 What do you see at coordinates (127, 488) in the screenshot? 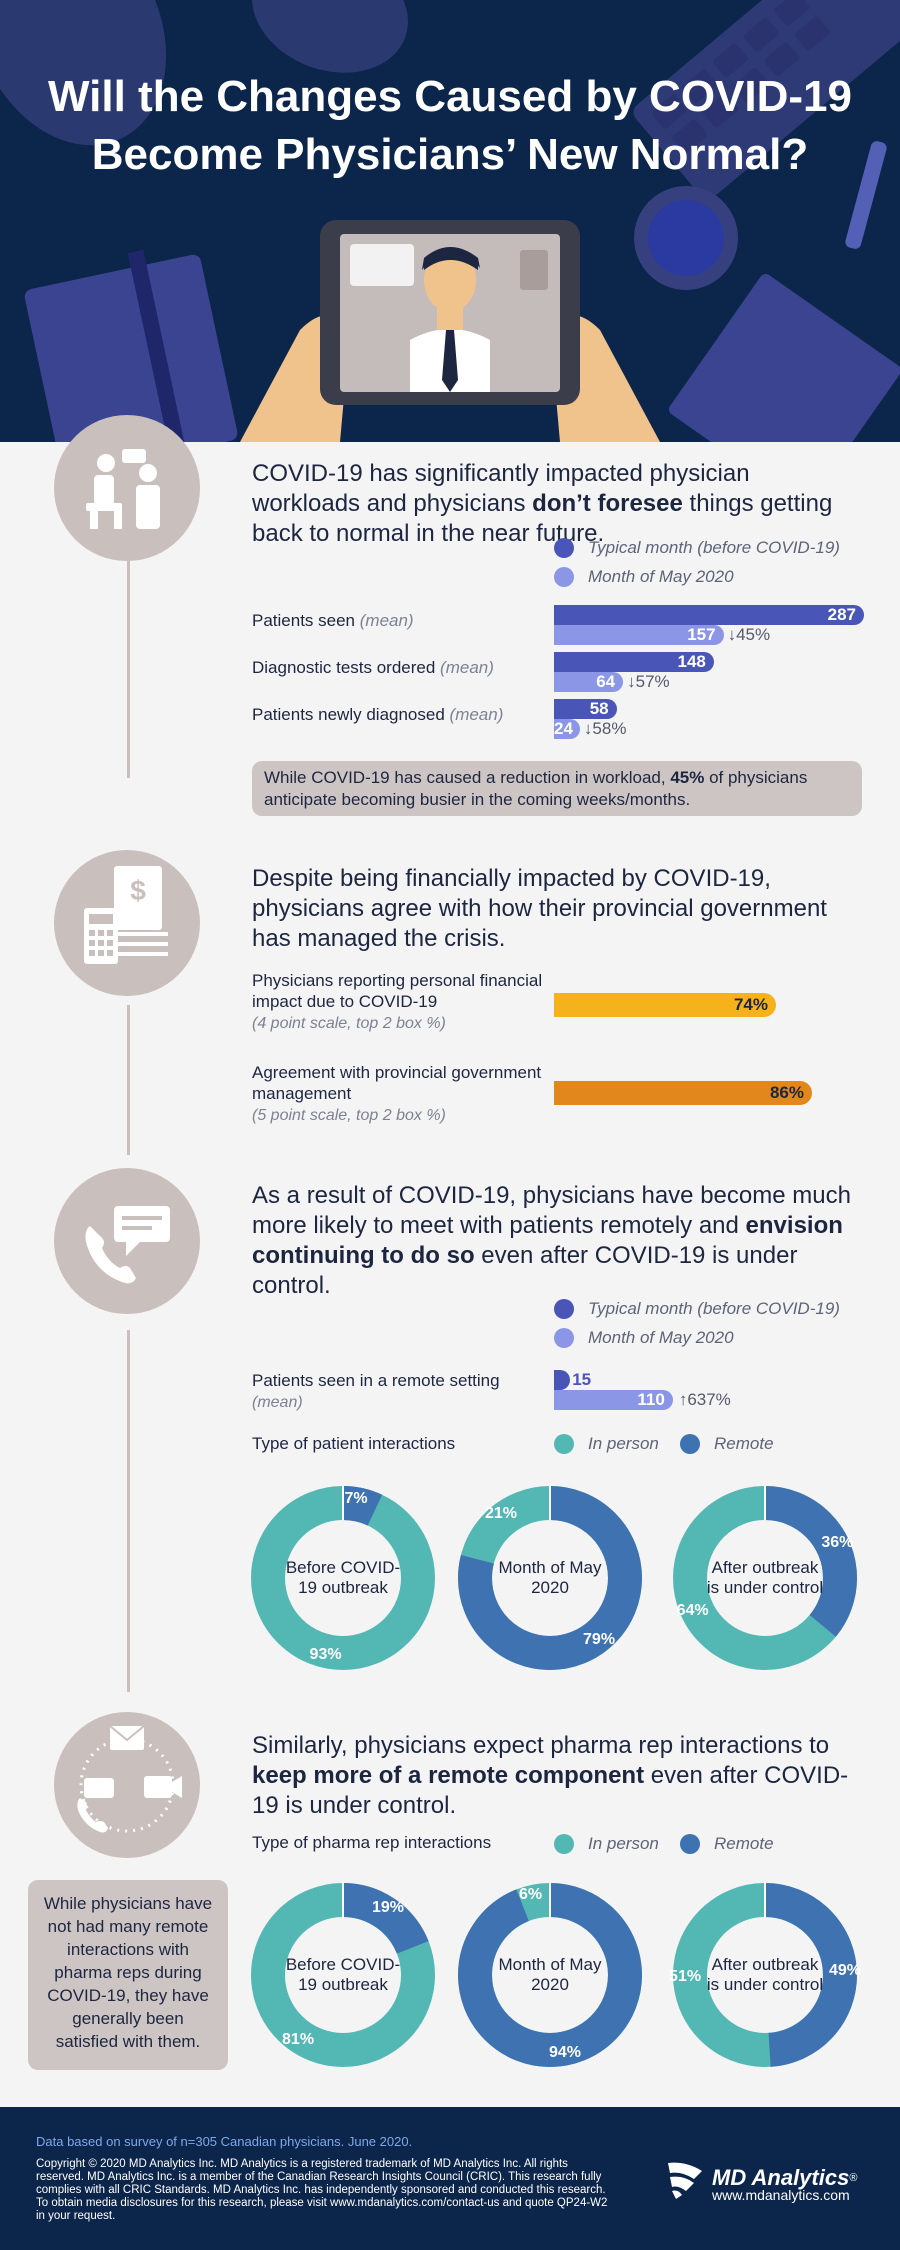
I see `doctor-patient-icon` at bounding box center [127, 488].